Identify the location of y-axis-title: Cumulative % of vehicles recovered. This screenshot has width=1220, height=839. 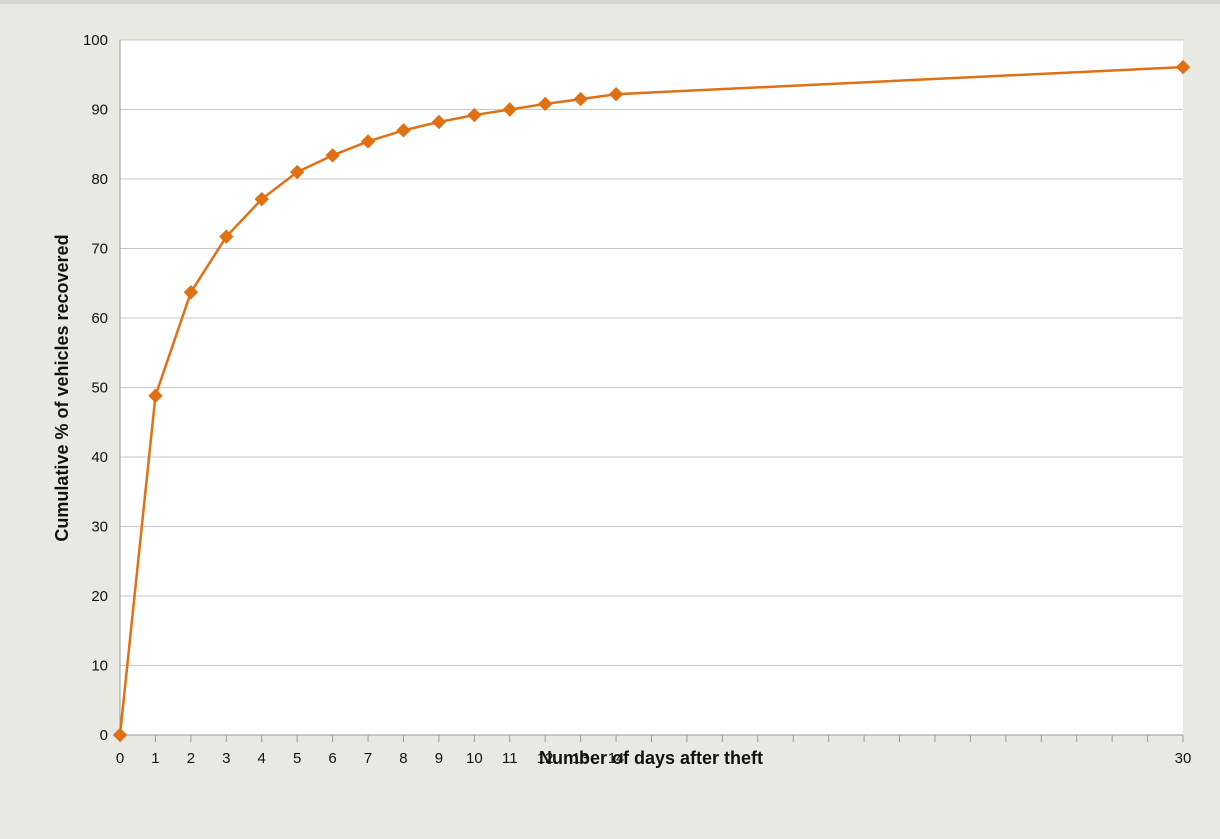
(62, 387).